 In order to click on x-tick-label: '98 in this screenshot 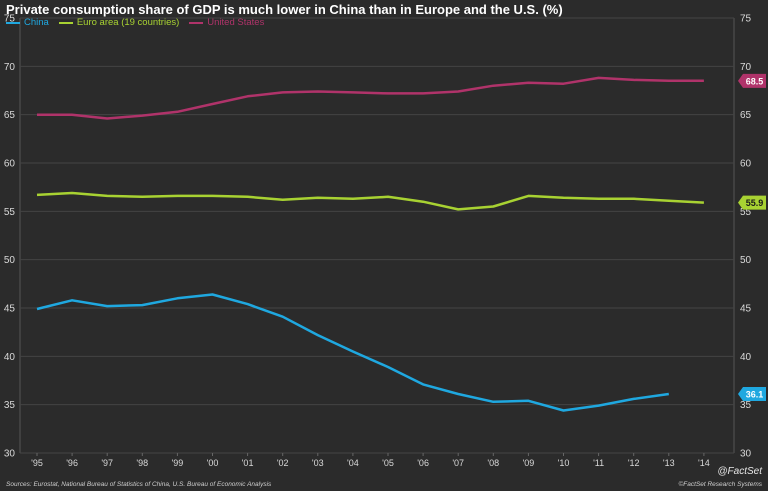, I will do `click(142, 463)`.